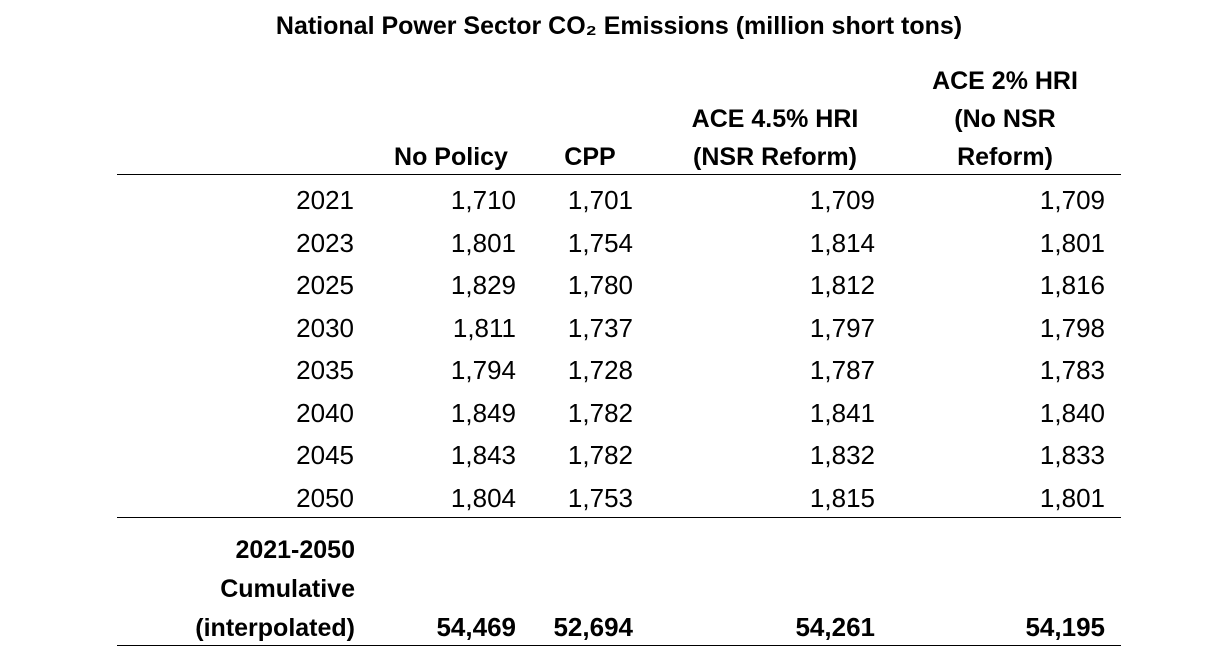  I want to click on total-cell-col-3: 54,261, so click(835, 627).